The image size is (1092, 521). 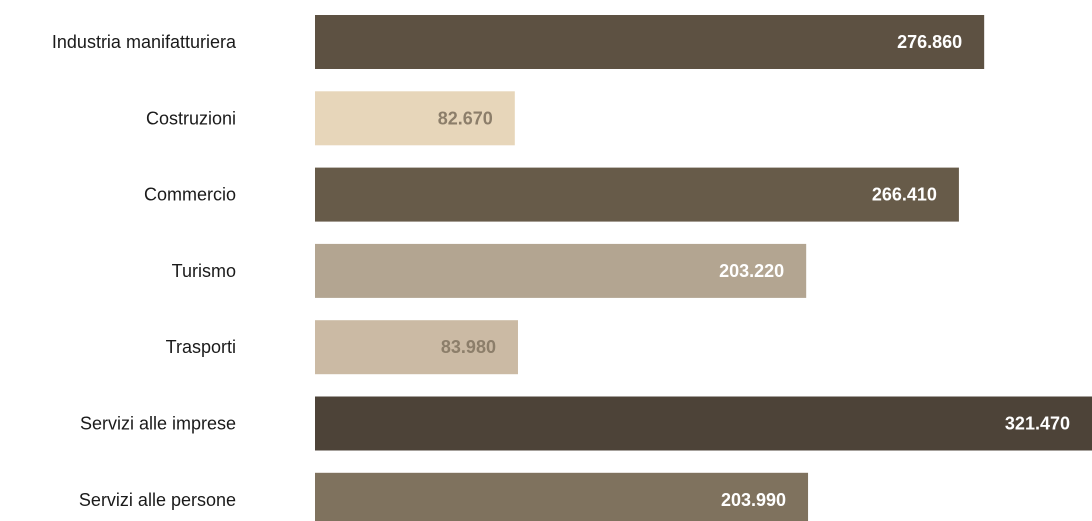 I want to click on category-label-servizi-alle-imprese: Servizi alle imprese, so click(x=158, y=424).